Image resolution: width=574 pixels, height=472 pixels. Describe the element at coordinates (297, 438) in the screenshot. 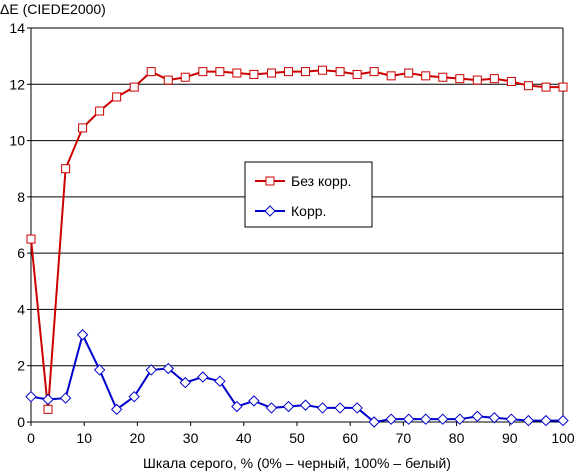

I see `x-tick-label: 50` at that location.